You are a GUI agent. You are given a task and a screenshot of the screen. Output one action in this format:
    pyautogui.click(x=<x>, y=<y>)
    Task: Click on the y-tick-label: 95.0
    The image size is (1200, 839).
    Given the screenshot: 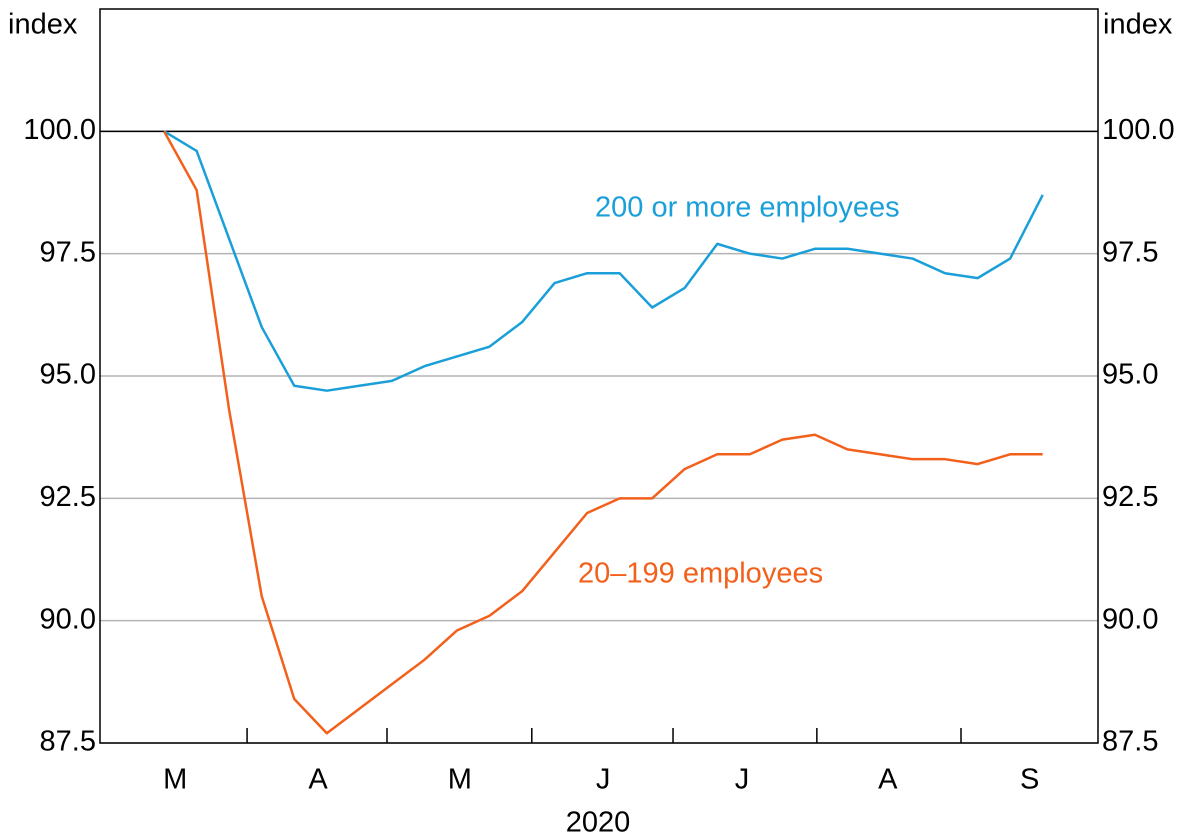 What is the action you would take?
    pyautogui.click(x=68, y=375)
    